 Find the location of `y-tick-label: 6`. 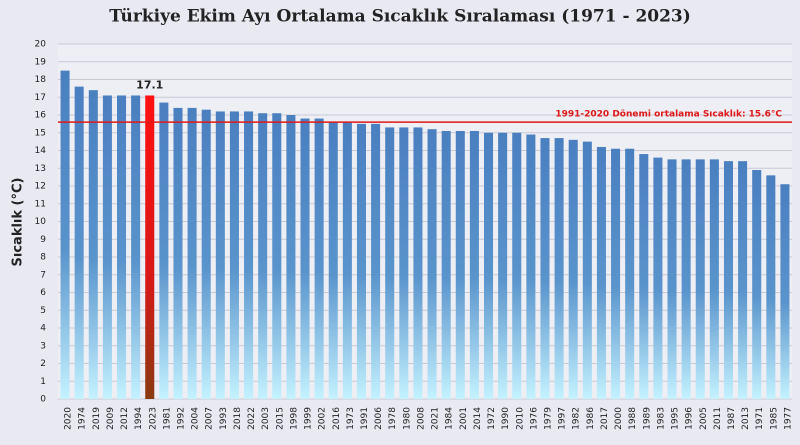

y-tick-label: 6 is located at coordinates (43, 293).